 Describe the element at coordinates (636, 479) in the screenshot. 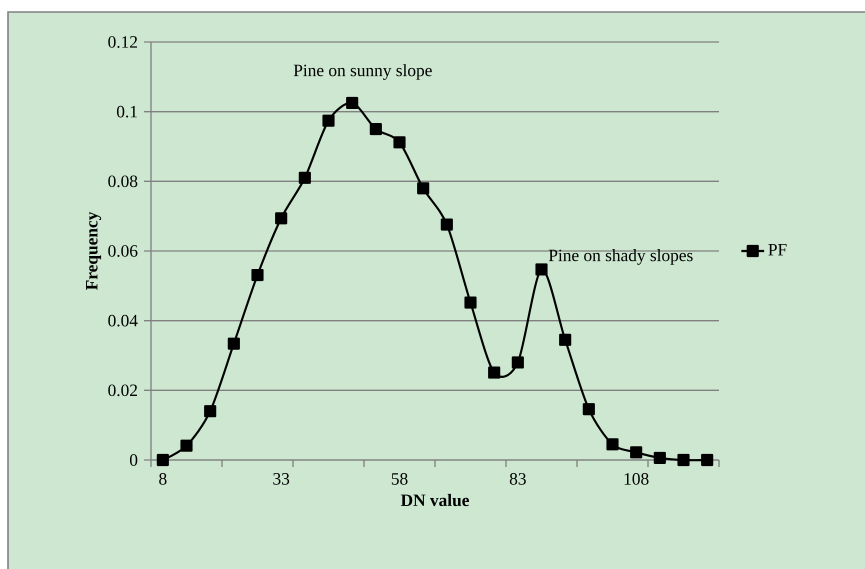

I see `x-tick-label: 108` at that location.